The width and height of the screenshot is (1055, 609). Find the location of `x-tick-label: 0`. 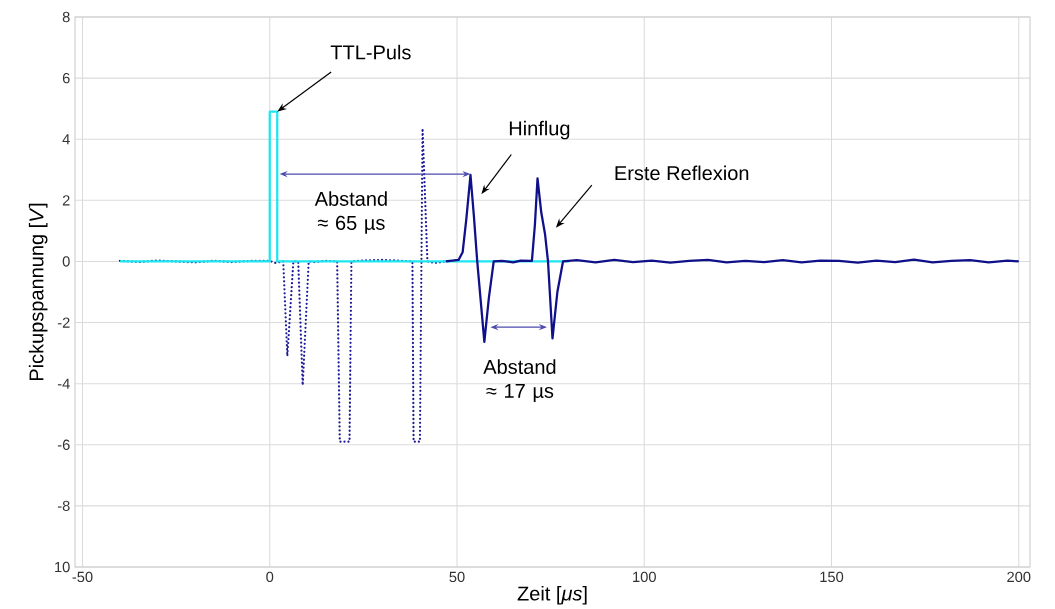

x-tick-label: 0 is located at coordinates (270, 577).